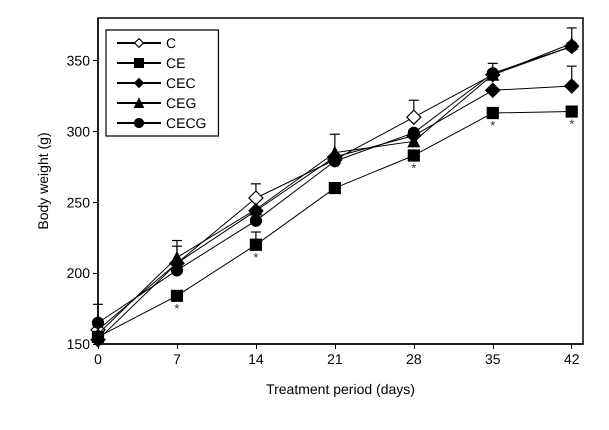  What do you see at coordinates (181, 103) in the screenshot?
I see `legend-label: CEG` at bounding box center [181, 103].